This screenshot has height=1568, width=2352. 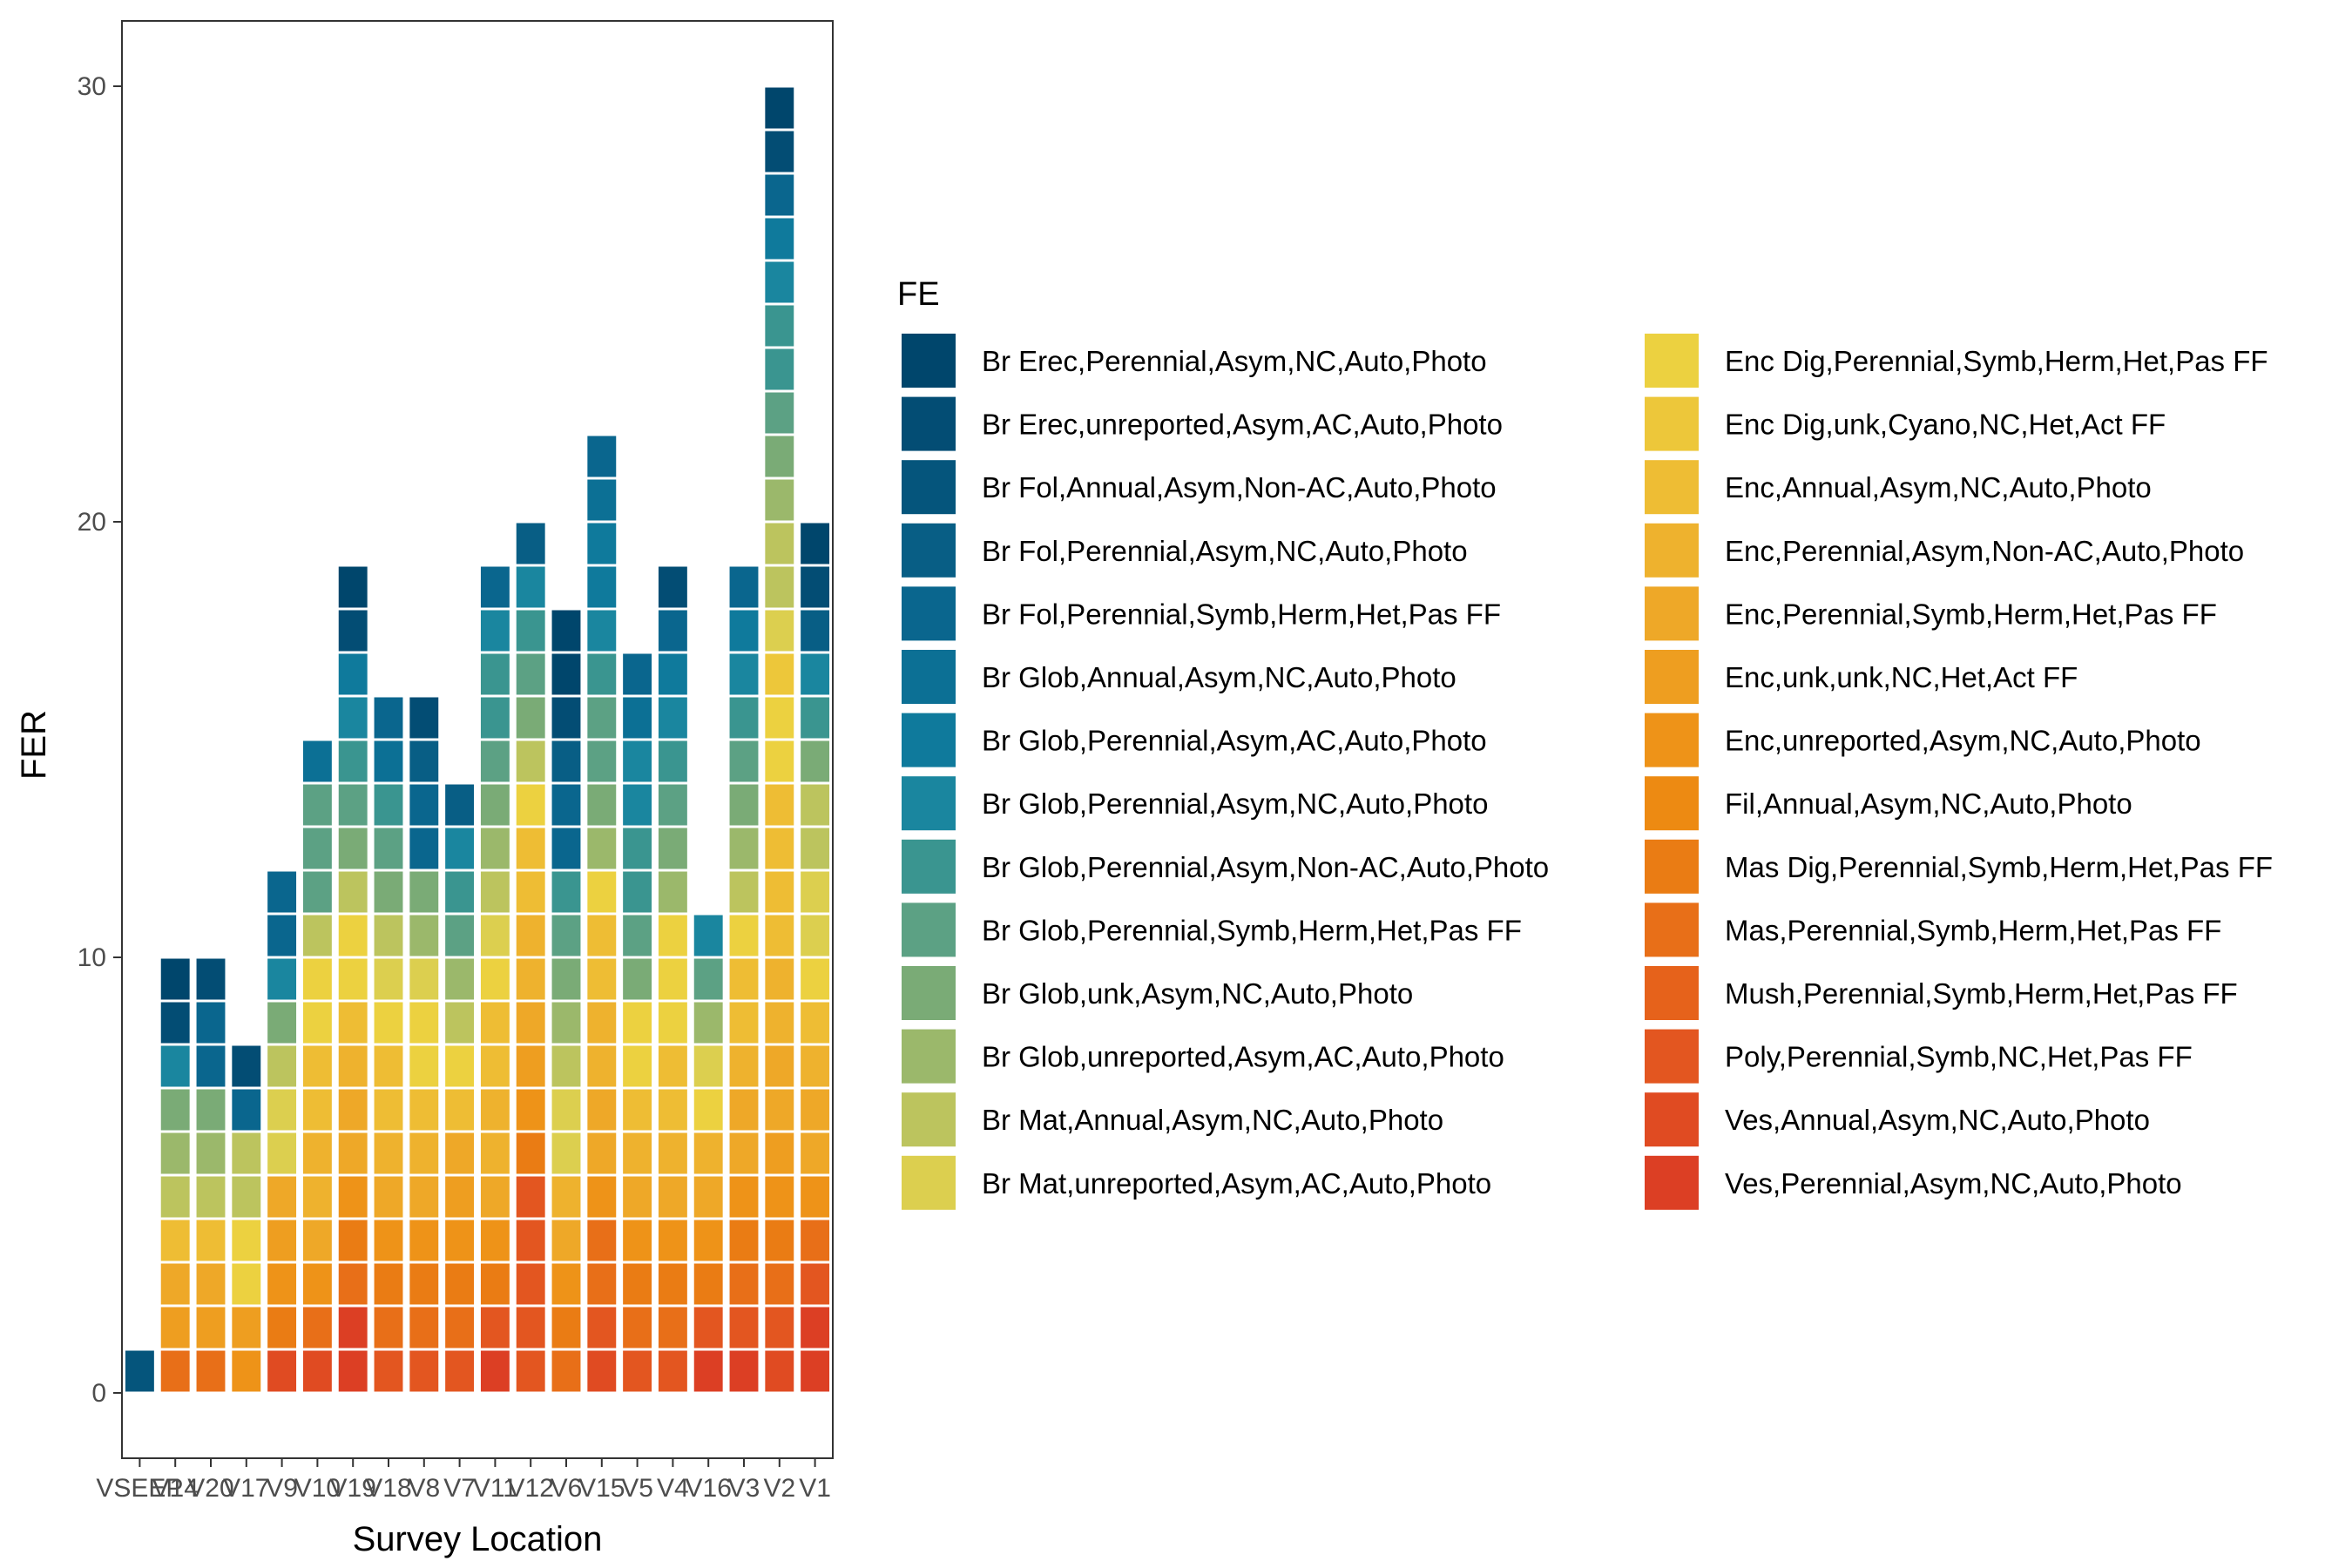 What do you see at coordinates (709, 1488) in the screenshot?
I see `x-tick-label: V16` at bounding box center [709, 1488].